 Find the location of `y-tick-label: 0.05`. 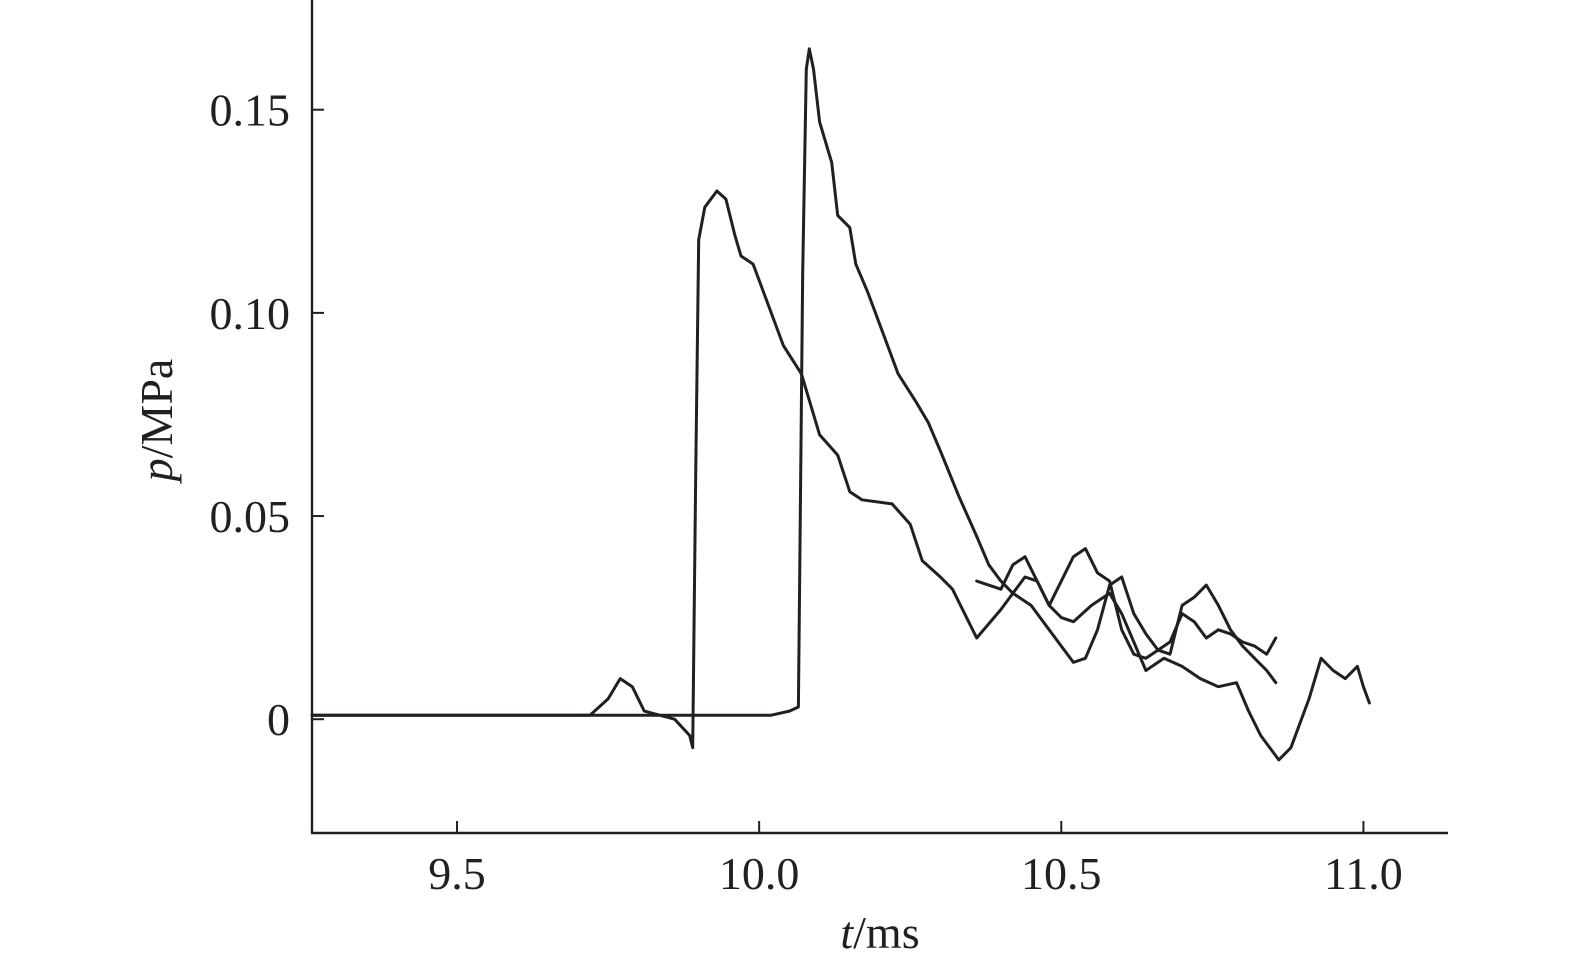

y-tick-label: 0.05 is located at coordinates (250, 516).